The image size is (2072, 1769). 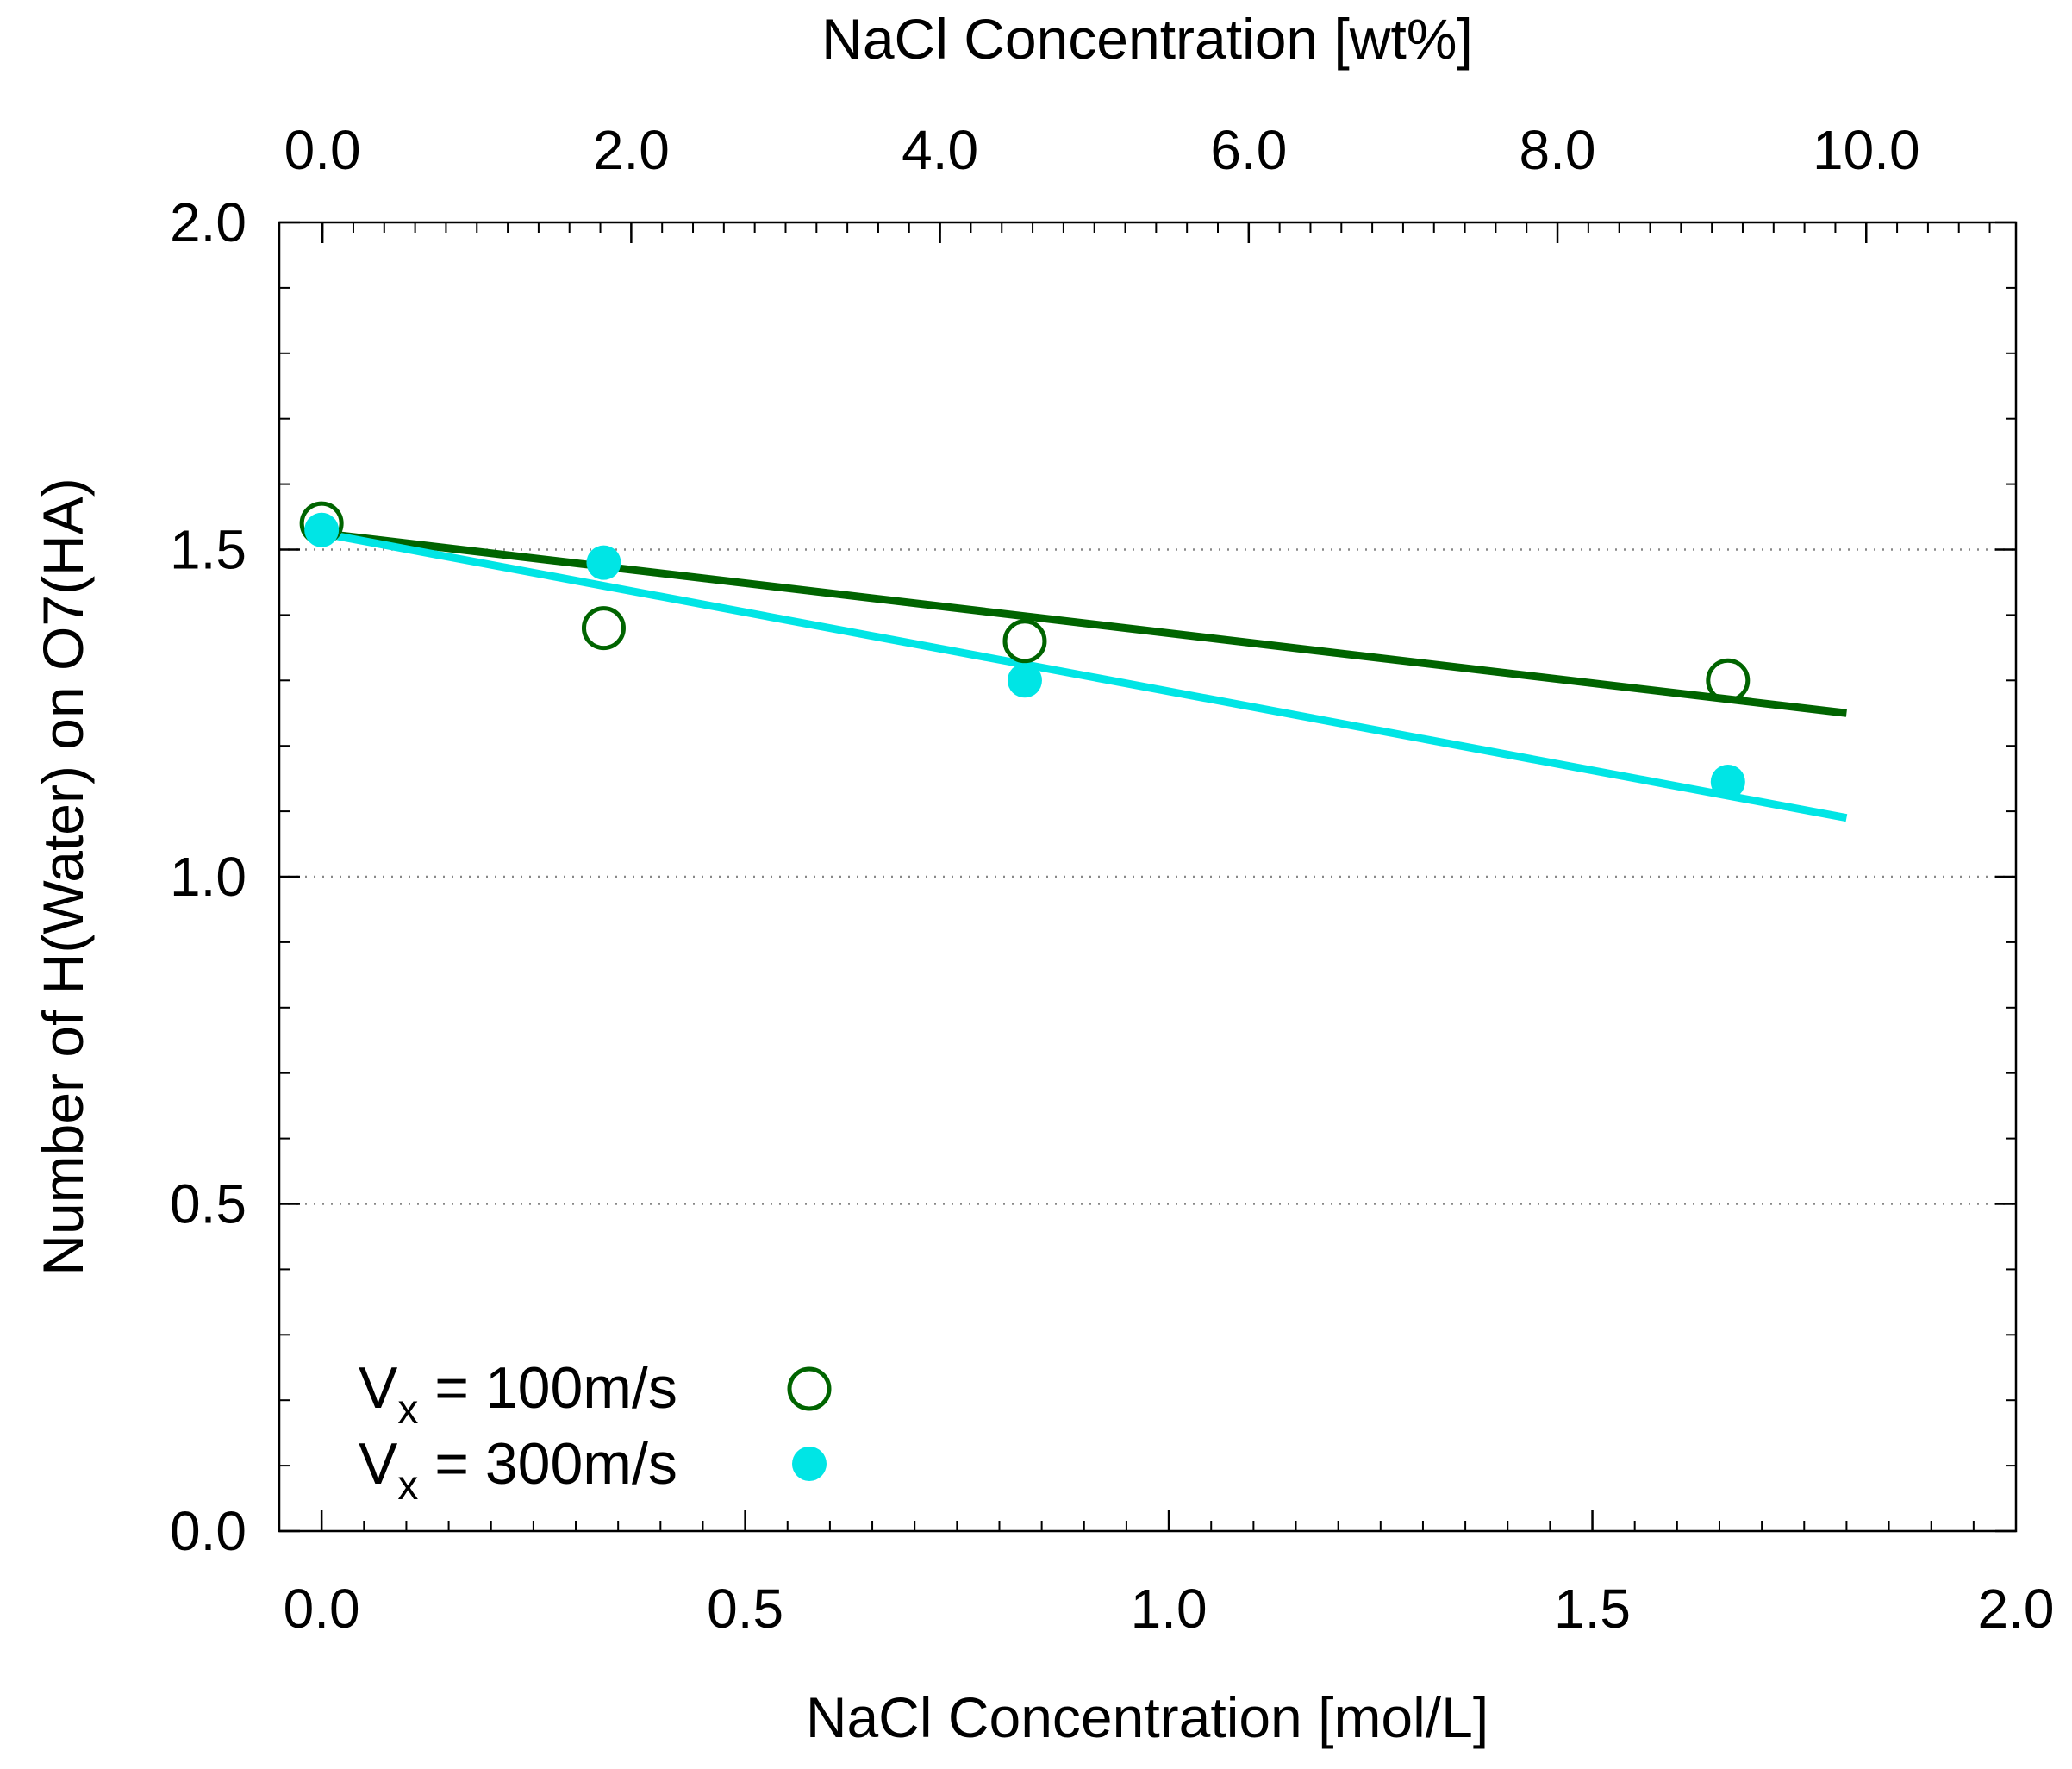 What do you see at coordinates (63, 876) in the screenshot?
I see `y-axis-title: Number of H(Water) on O7(HA)` at bounding box center [63, 876].